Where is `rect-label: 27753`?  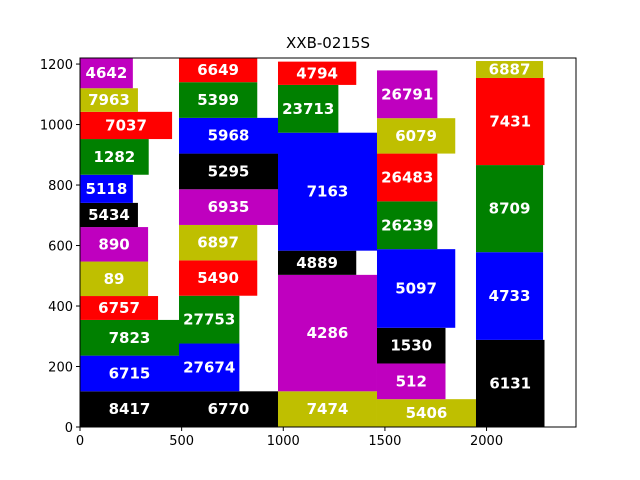
rect-label: 27753 is located at coordinates (209, 320).